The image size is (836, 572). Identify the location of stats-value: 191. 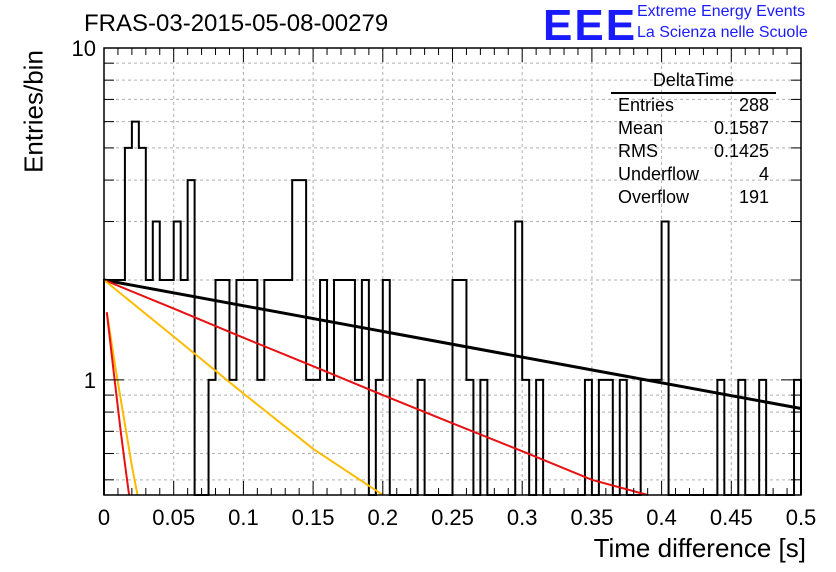
(753, 197).